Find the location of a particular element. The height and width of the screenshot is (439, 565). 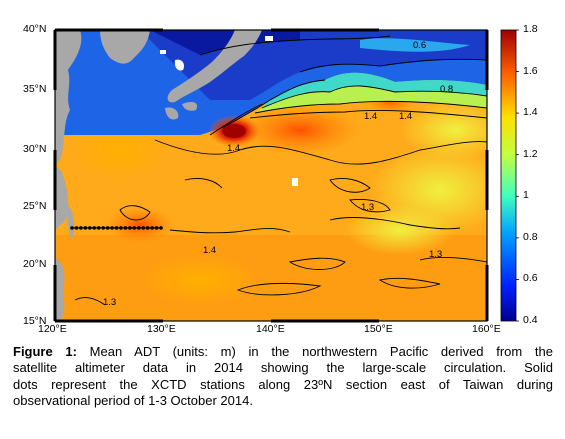

contour-label: 0.6 is located at coordinates (420, 45).